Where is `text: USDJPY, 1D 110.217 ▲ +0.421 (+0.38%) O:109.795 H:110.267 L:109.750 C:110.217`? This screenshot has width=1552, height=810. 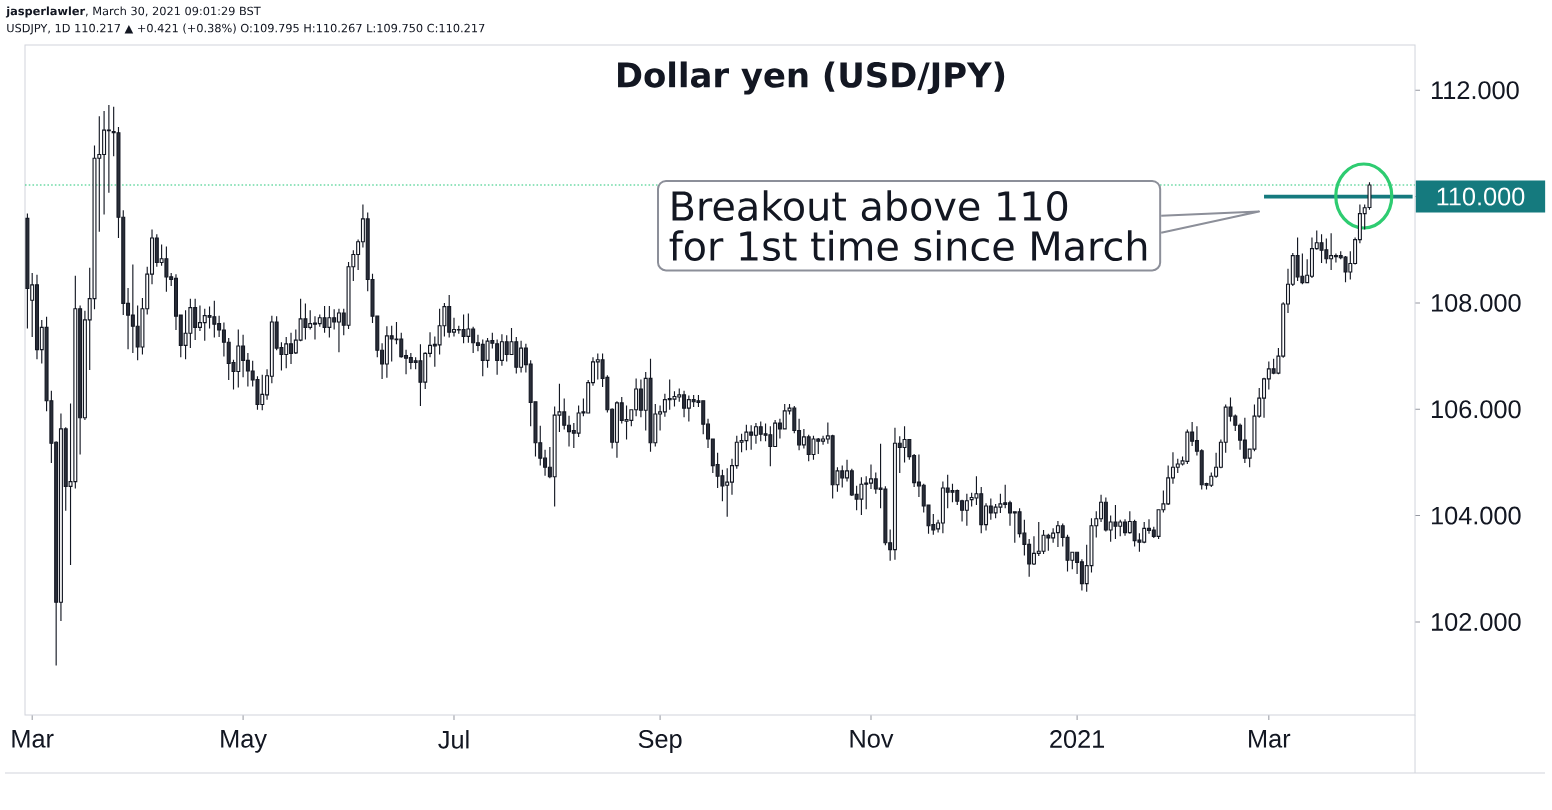 text: USDJPY, 1D 110.217 ▲ +0.421 (+0.38%) O:109.795 H:110.267 L:109.750 C:110.217 is located at coordinates (246, 29).